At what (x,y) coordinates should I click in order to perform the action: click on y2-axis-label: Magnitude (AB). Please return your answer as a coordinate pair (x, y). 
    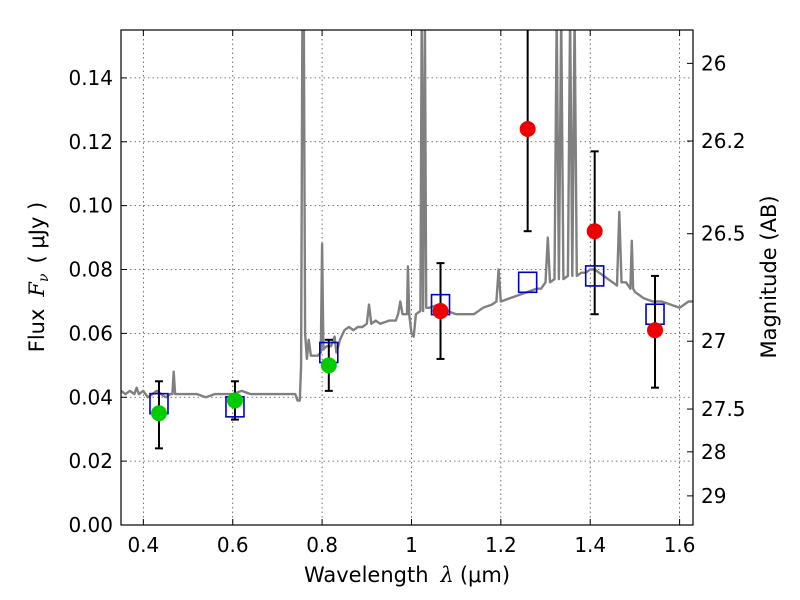
    Looking at the image, I should click on (769, 276).